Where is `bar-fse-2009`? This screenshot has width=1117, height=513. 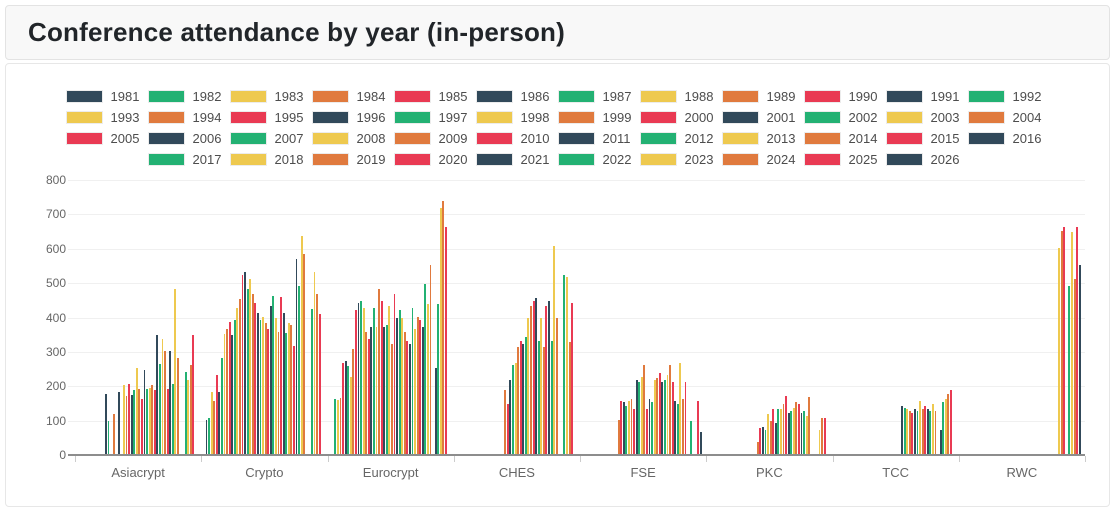
bar-fse-2009 is located at coordinates (657, 416).